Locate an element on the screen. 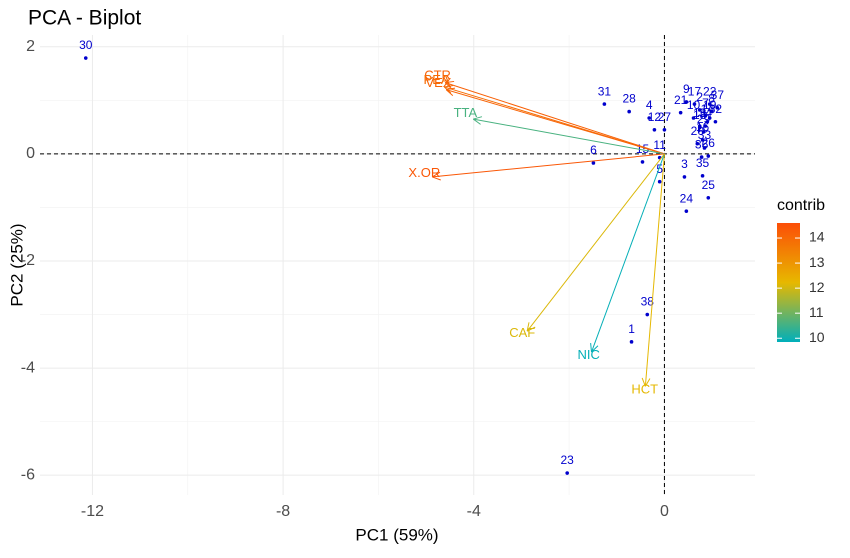 This screenshot has width=850, height=558. point-label: 3 is located at coordinates (684, 164).